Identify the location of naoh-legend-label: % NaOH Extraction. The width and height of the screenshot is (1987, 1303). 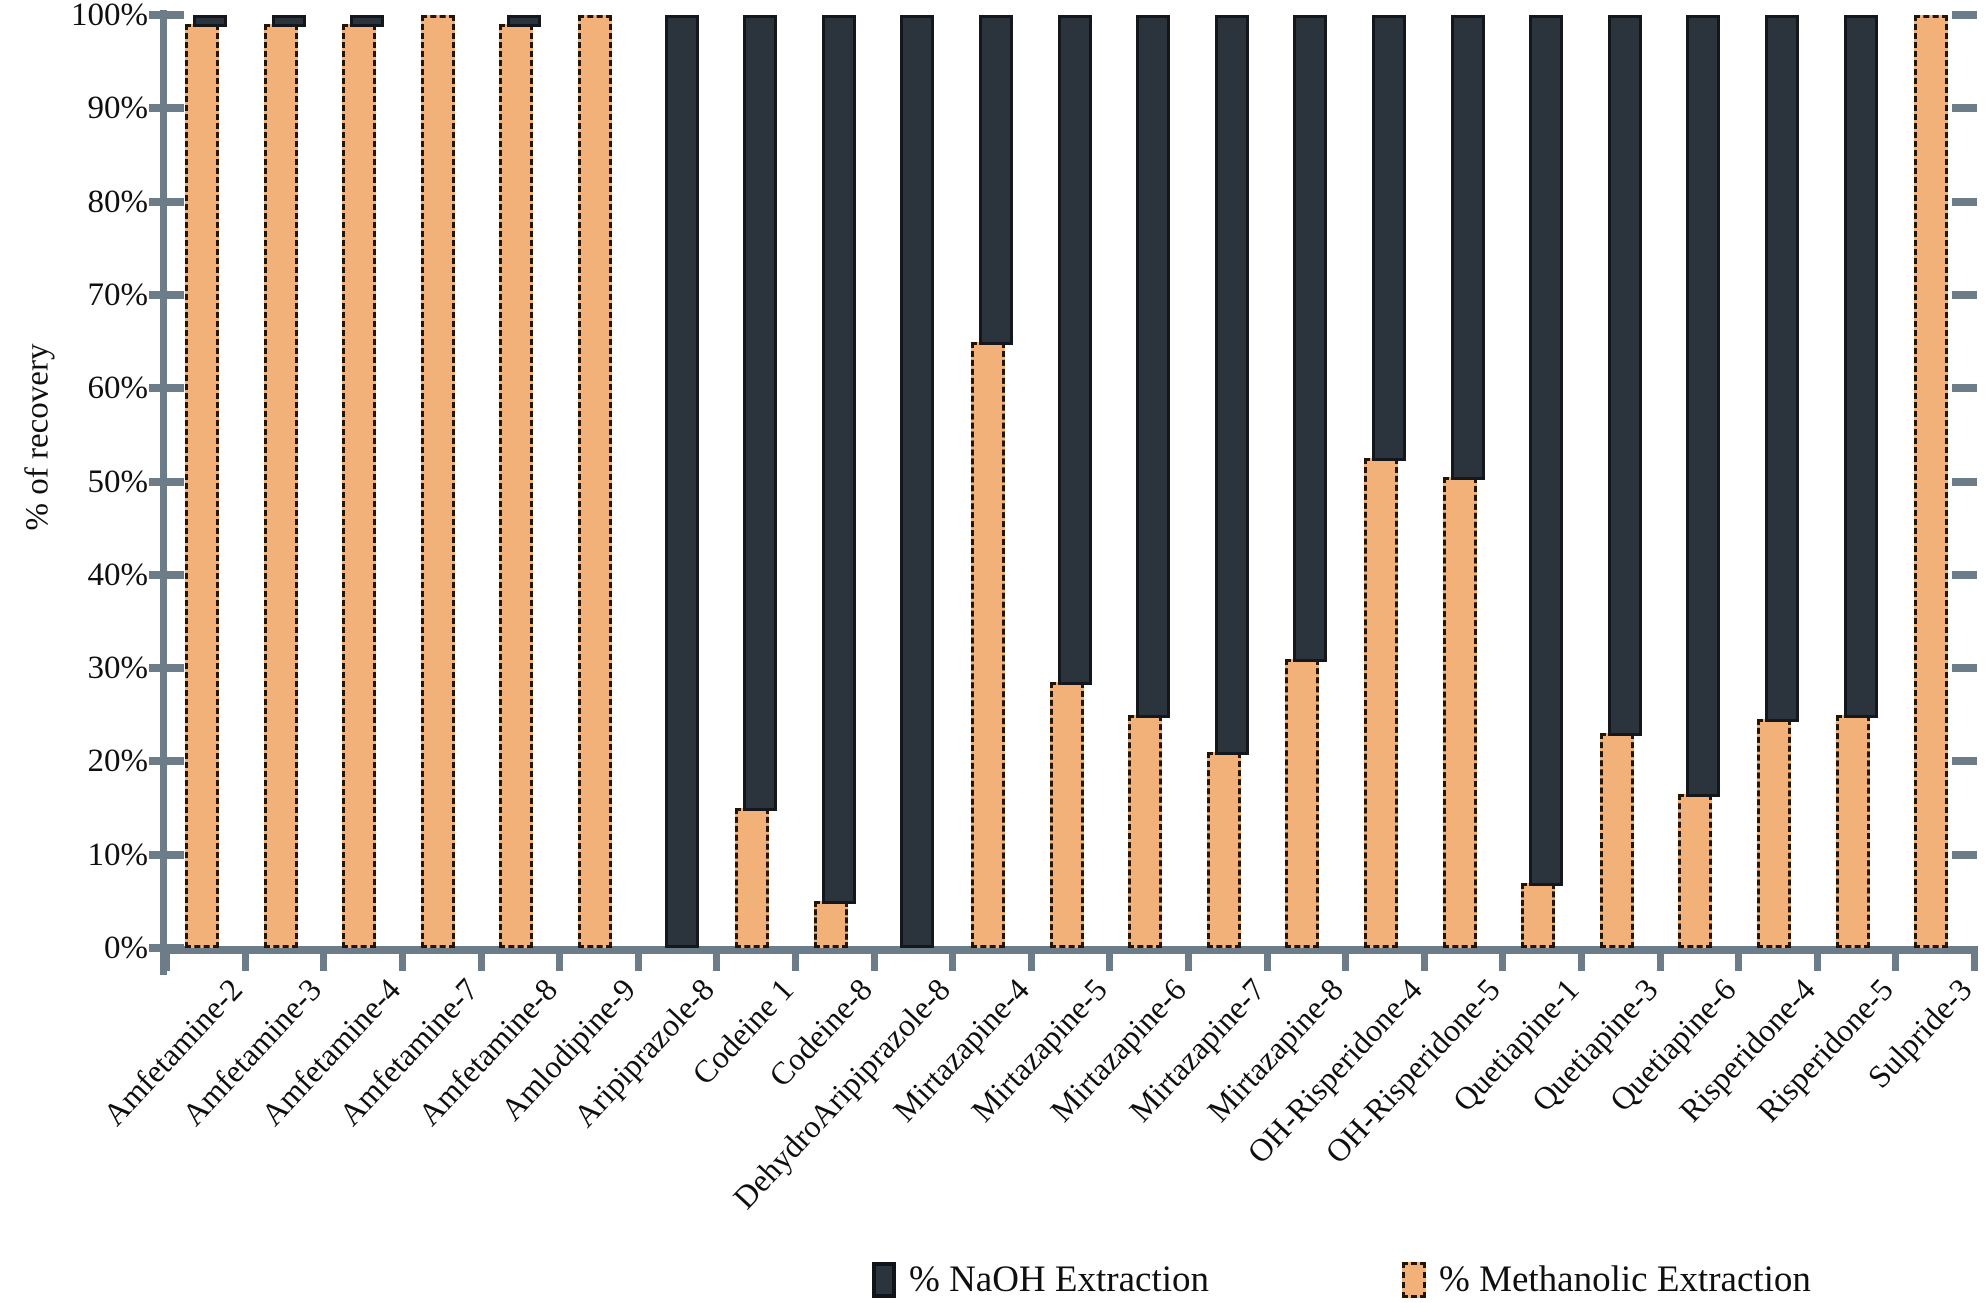
(1059, 1279).